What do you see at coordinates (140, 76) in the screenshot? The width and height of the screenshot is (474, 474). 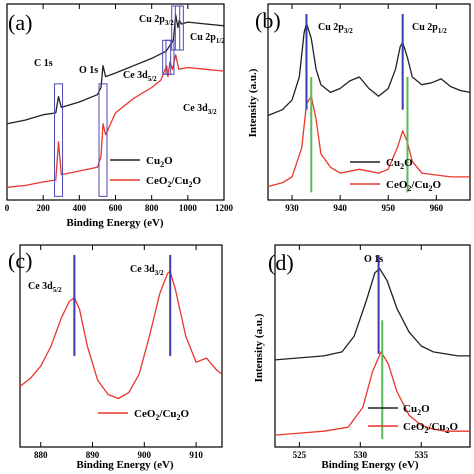 I see `annotation-ce3d52: Ce 3d5/2` at bounding box center [140, 76].